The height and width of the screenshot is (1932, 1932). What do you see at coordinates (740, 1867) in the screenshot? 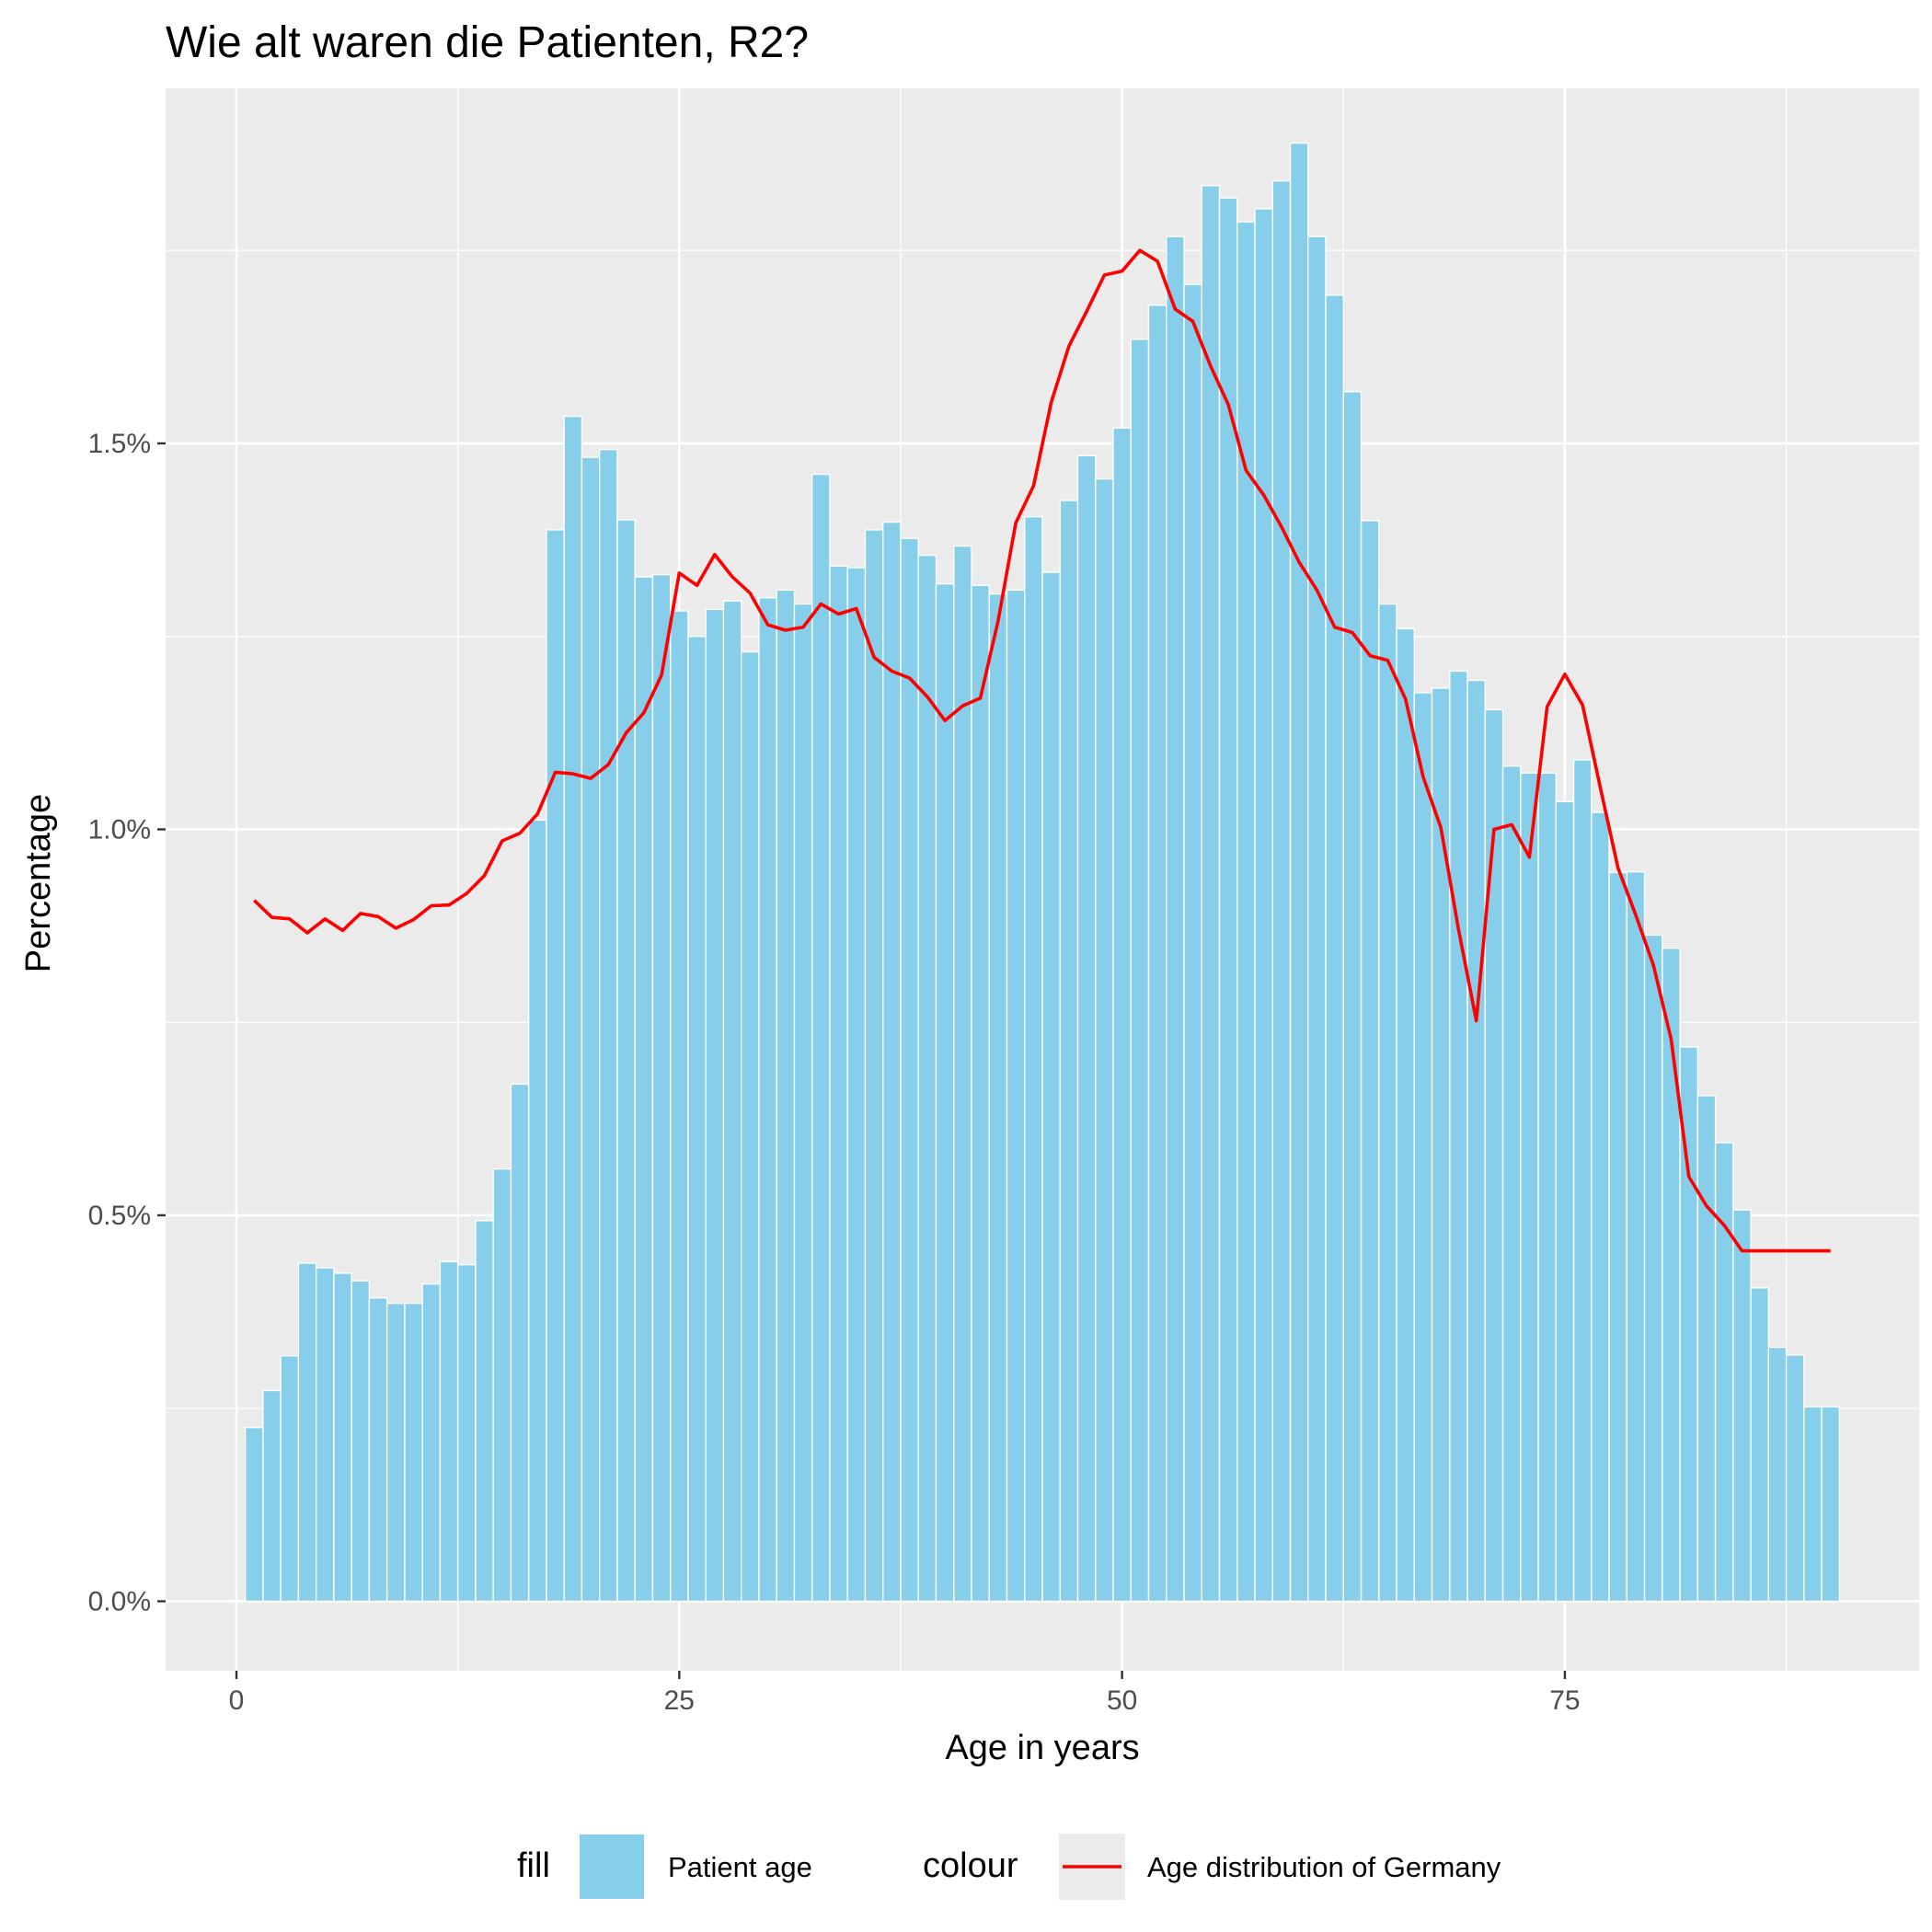
I see `legend-fill-label: Patient age` at bounding box center [740, 1867].